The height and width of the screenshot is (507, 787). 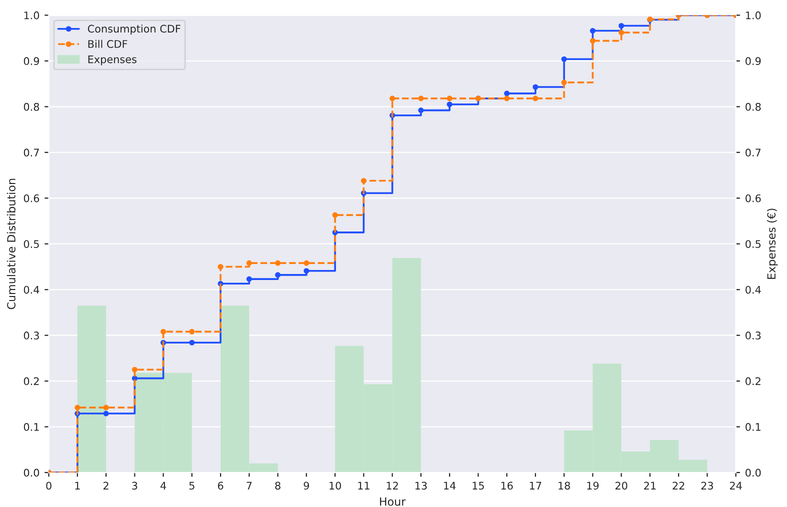 What do you see at coordinates (564, 486) in the screenshot?
I see `x-tick-label: 18` at bounding box center [564, 486].